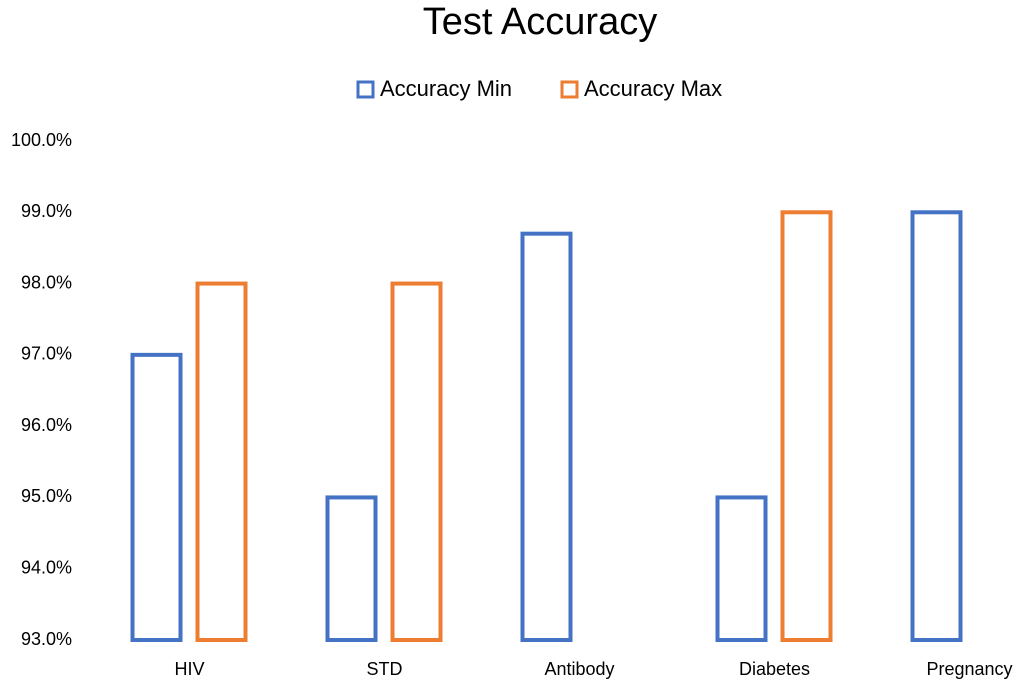 Image resolution: width=1024 pixels, height=690 pixels. What do you see at coordinates (46, 639) in the screenshot?
I see `y-tick-label: 93.0%` at bounding box center [46, 639].